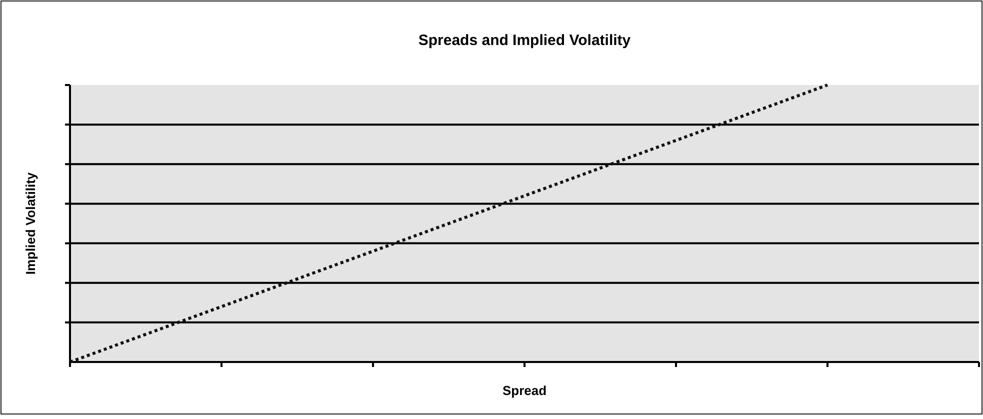  I want to click on chart-title: Spreads and Implied Volatility, so click(525, 40).